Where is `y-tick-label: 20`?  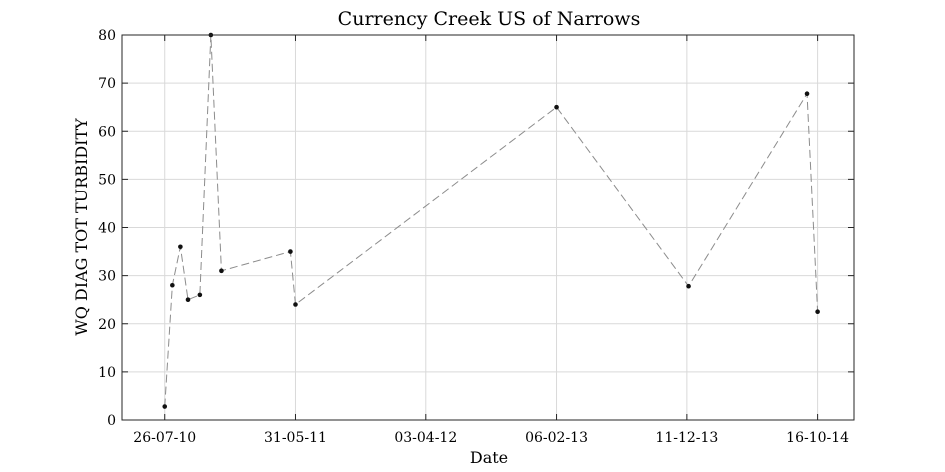
y-tick-label: 20 is located at coordinates (107, 325).